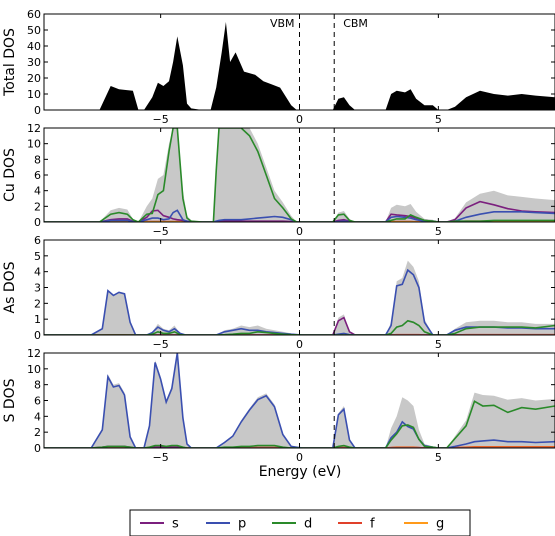 Image resolution: width=555 pixels, height=536 pixels. What do you see at coordinates (37, 191) in the screenshot?
I see `cu-ytick-label: 4` at bounding box center [37, 191].